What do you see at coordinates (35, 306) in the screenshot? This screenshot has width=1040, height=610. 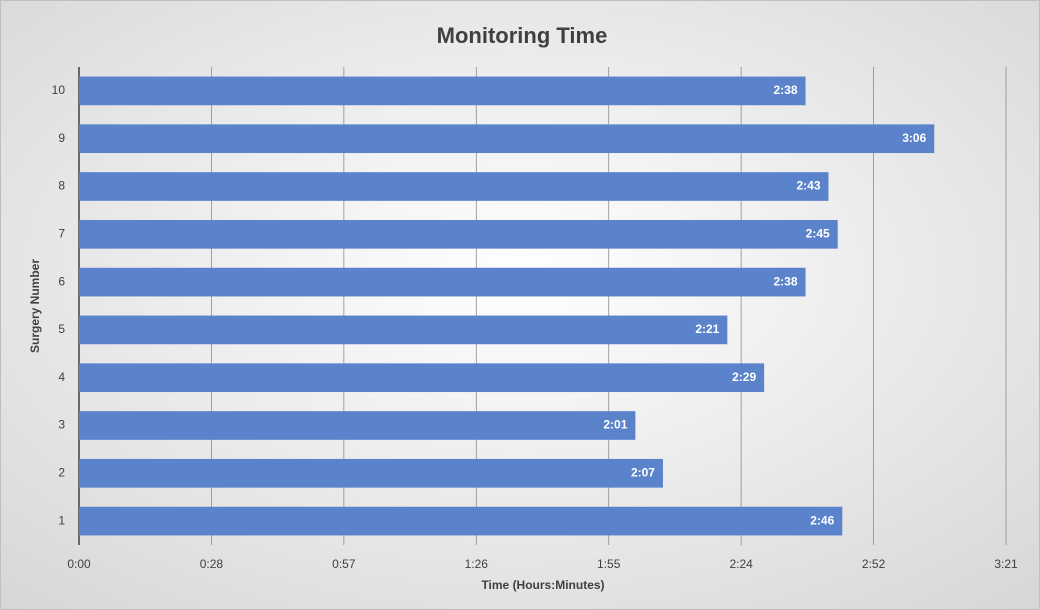 I see `y-axis-title: Surgery Number` at bounding box center [35, 306].